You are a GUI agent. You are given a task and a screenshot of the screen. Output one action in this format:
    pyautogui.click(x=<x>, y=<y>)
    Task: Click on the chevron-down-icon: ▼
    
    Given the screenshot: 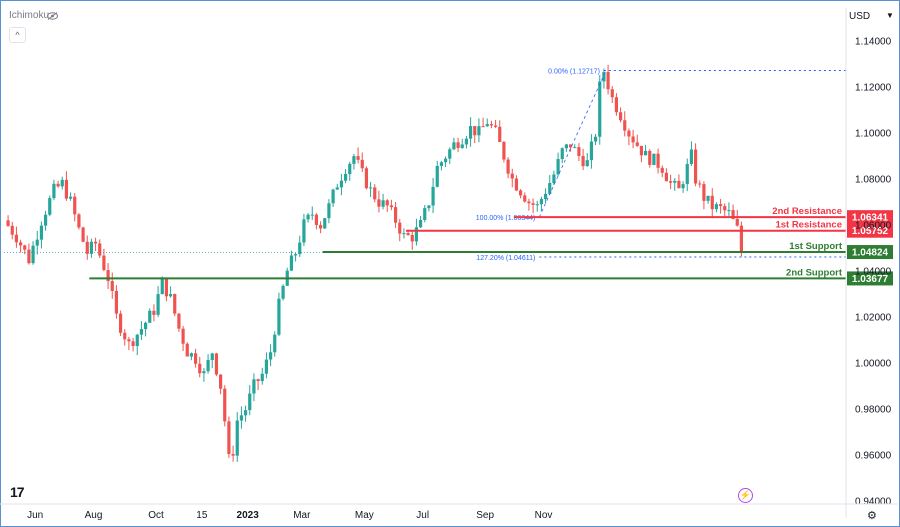 What is the action you would take?
    pyautogui.click(x=890, y=15)
    